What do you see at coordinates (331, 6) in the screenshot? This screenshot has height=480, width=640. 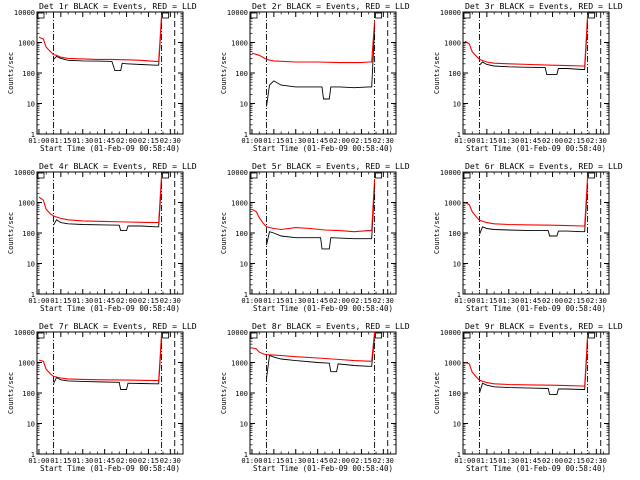 I see `chart-title: Det 2r BLACK = Events, RED = LLD` at bounding box center [331, 6].